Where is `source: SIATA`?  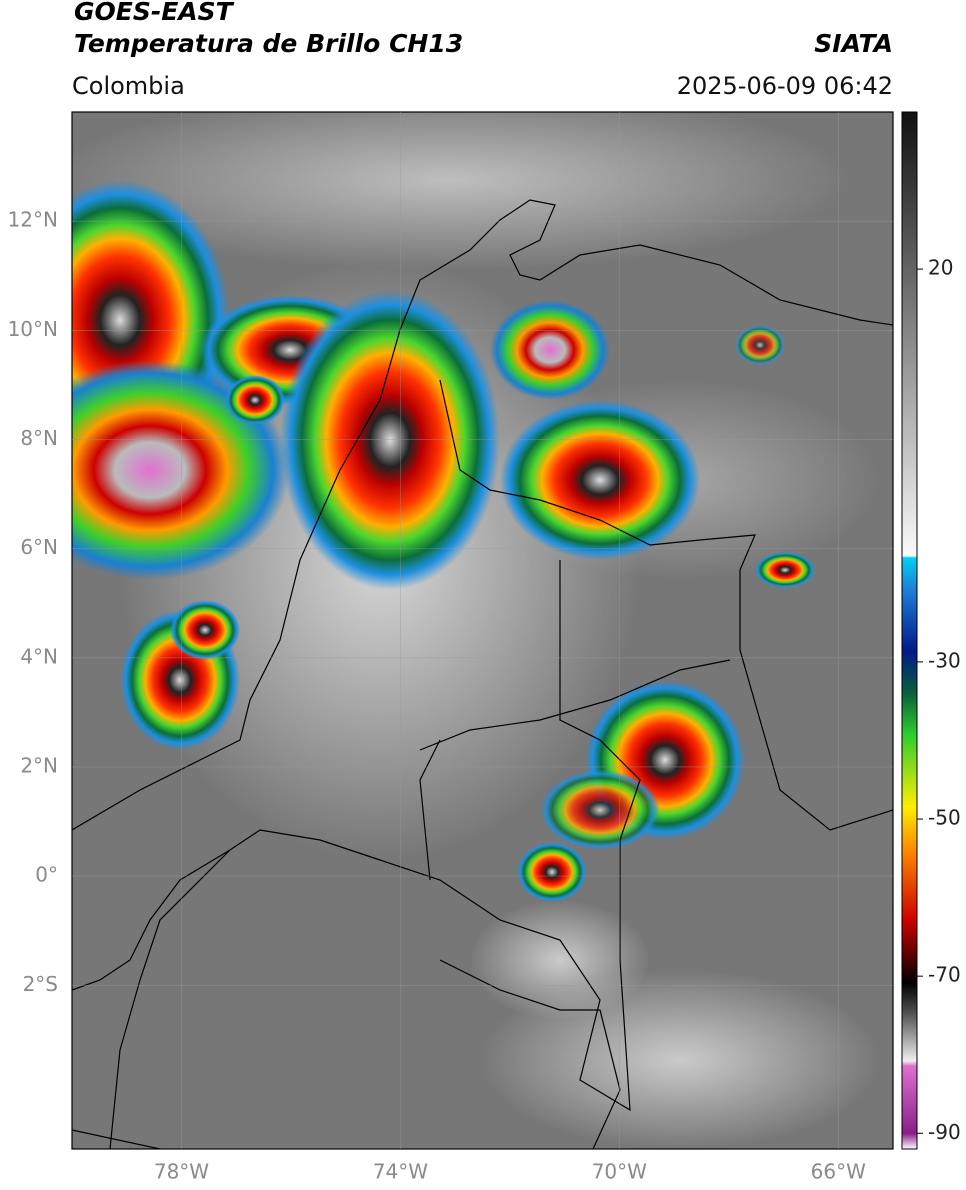 source: SIATA is located at coordinates (853, 43).